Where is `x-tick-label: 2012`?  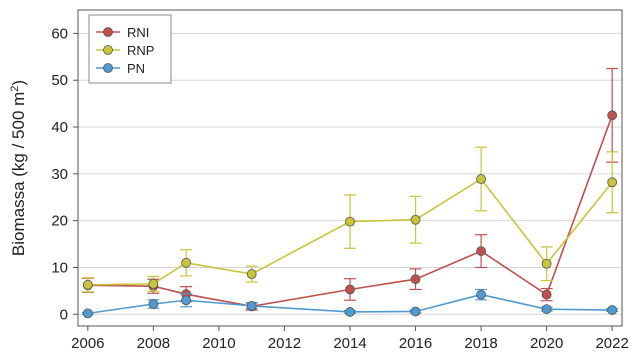
x-tick-label: 2012 is located at coordinates (284, 343).